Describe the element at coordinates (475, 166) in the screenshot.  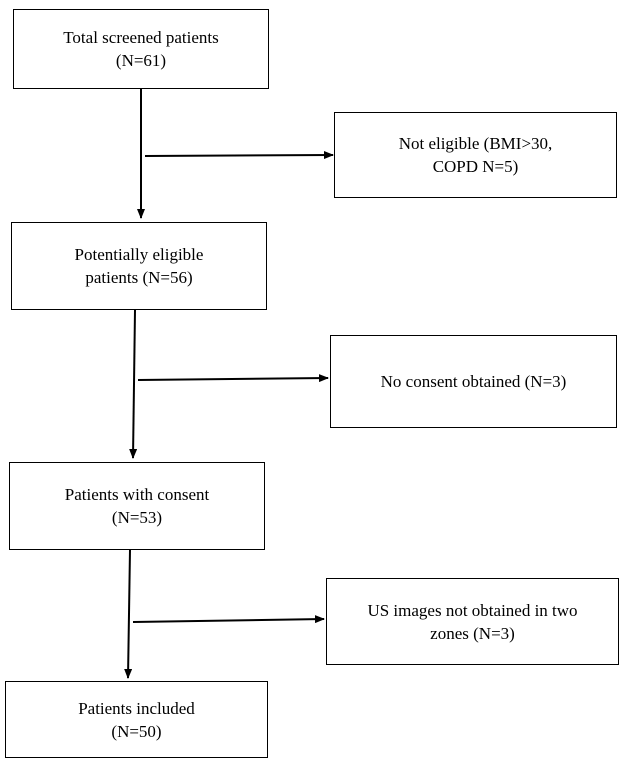
I see `box-not-eligible-line2: COPD N=5)` at that location.